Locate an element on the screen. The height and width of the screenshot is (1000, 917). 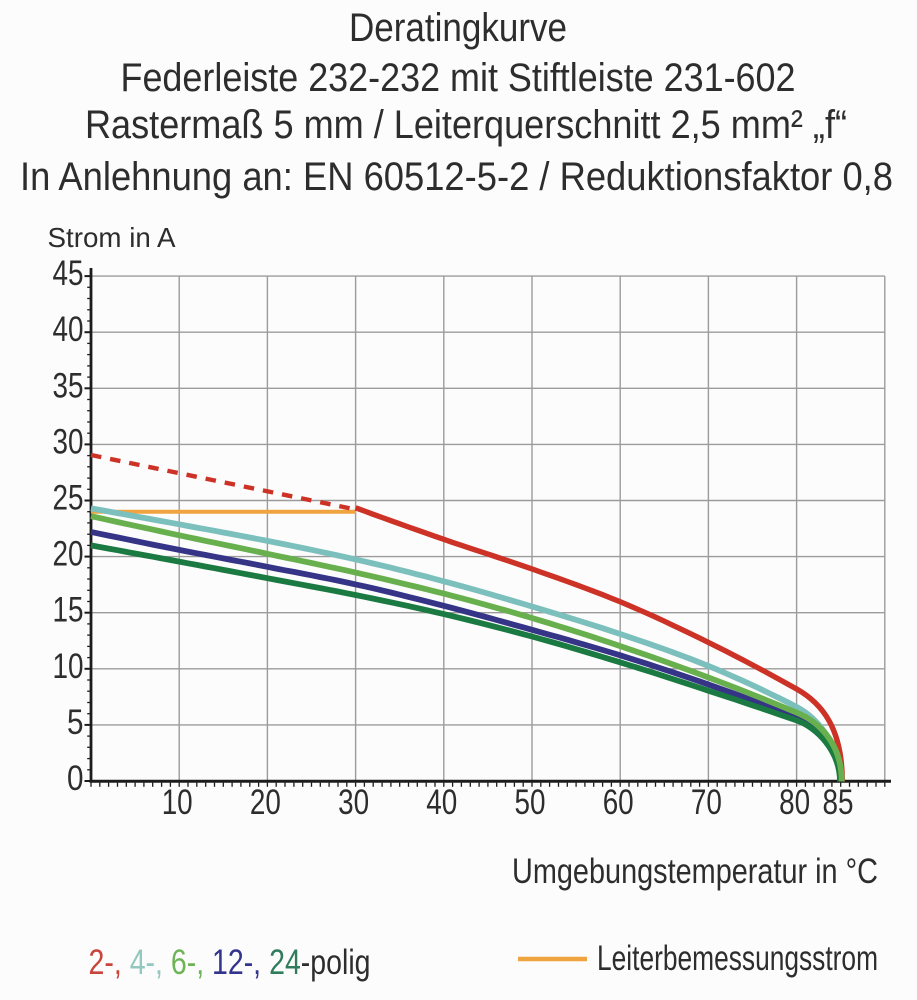
svg-text: 0 is located at coordinates (75, 778).